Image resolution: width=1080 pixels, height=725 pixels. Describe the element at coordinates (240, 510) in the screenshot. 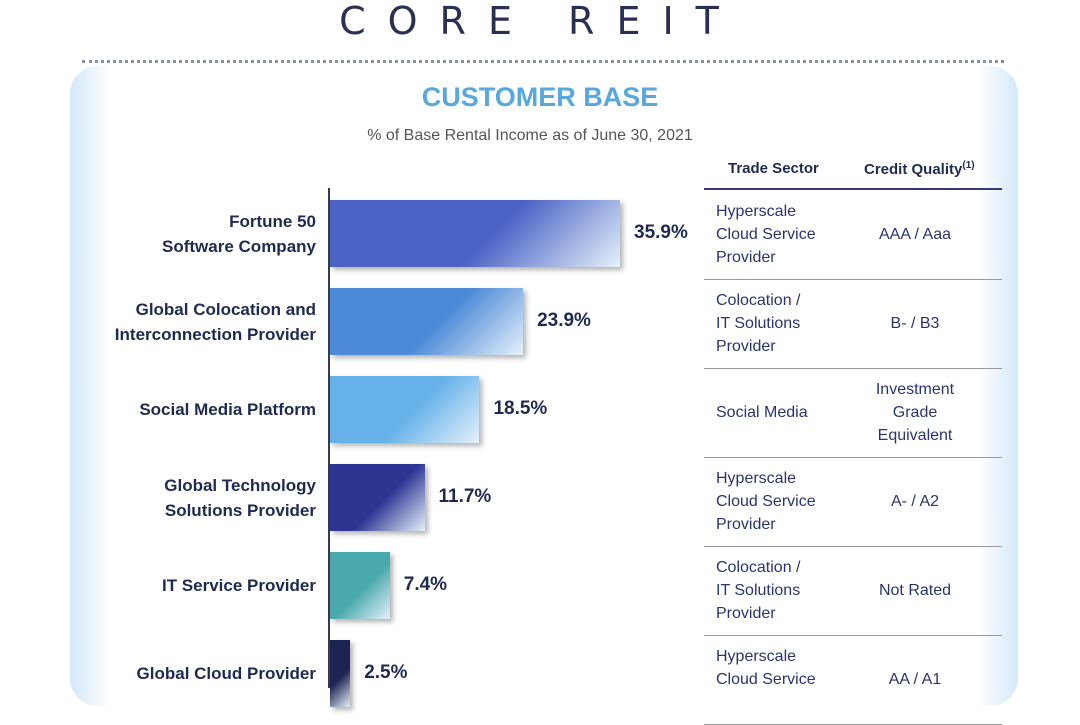

I see `category-label-line: Solutions Provider` at that location.